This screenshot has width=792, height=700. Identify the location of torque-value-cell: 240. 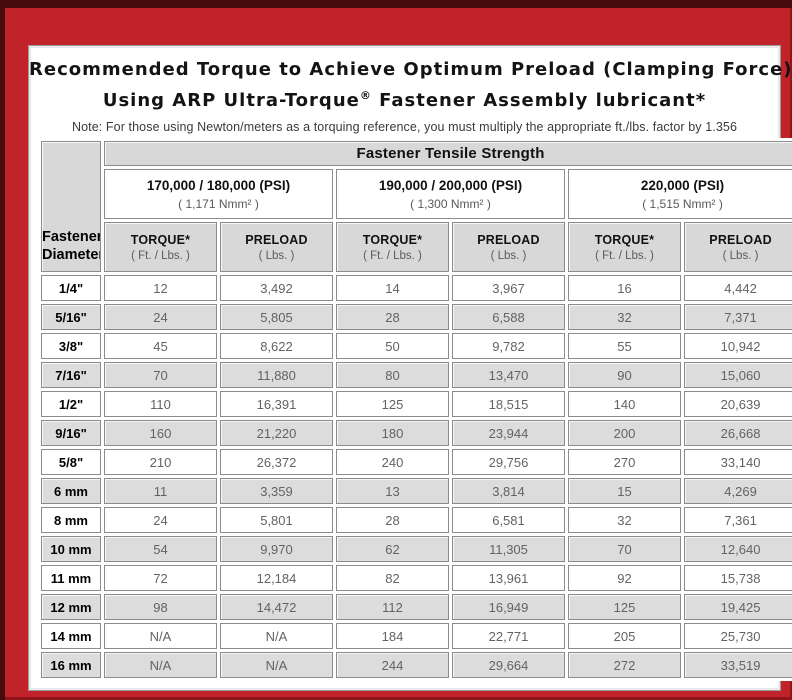
(392, 462).